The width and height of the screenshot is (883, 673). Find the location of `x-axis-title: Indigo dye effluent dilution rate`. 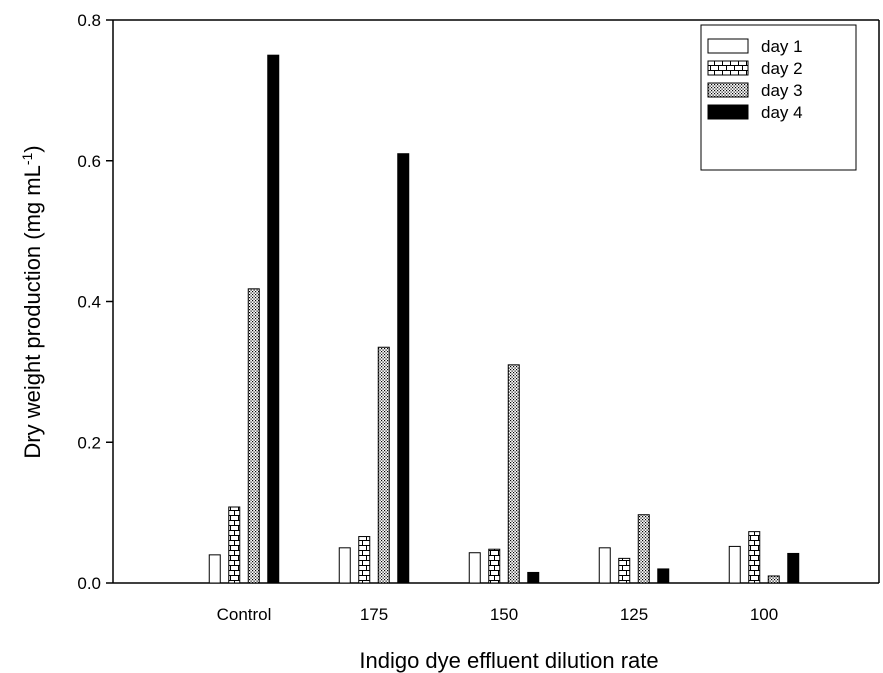

x-axis-title: Indigo dye effluent dilution rate is located at coordinates (508, 660).